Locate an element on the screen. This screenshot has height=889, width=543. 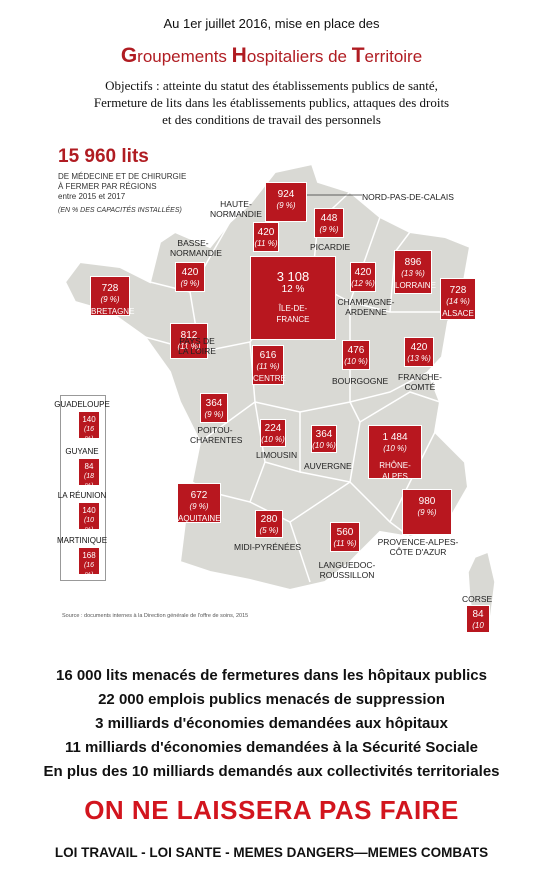
region-label-languedoc: LANGUEDOC-ROUSSILLON is located at coordinates (347, 570).